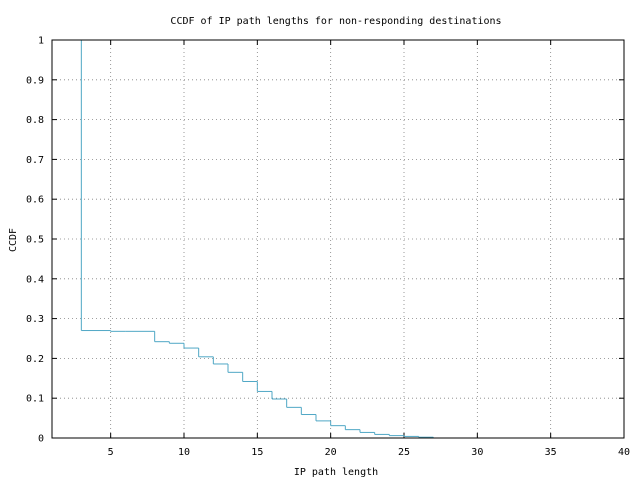 Image resolution: width=640 pixels, height=485 pixels. I want to click on x-axis-label: IP path length, so click(336, 472).